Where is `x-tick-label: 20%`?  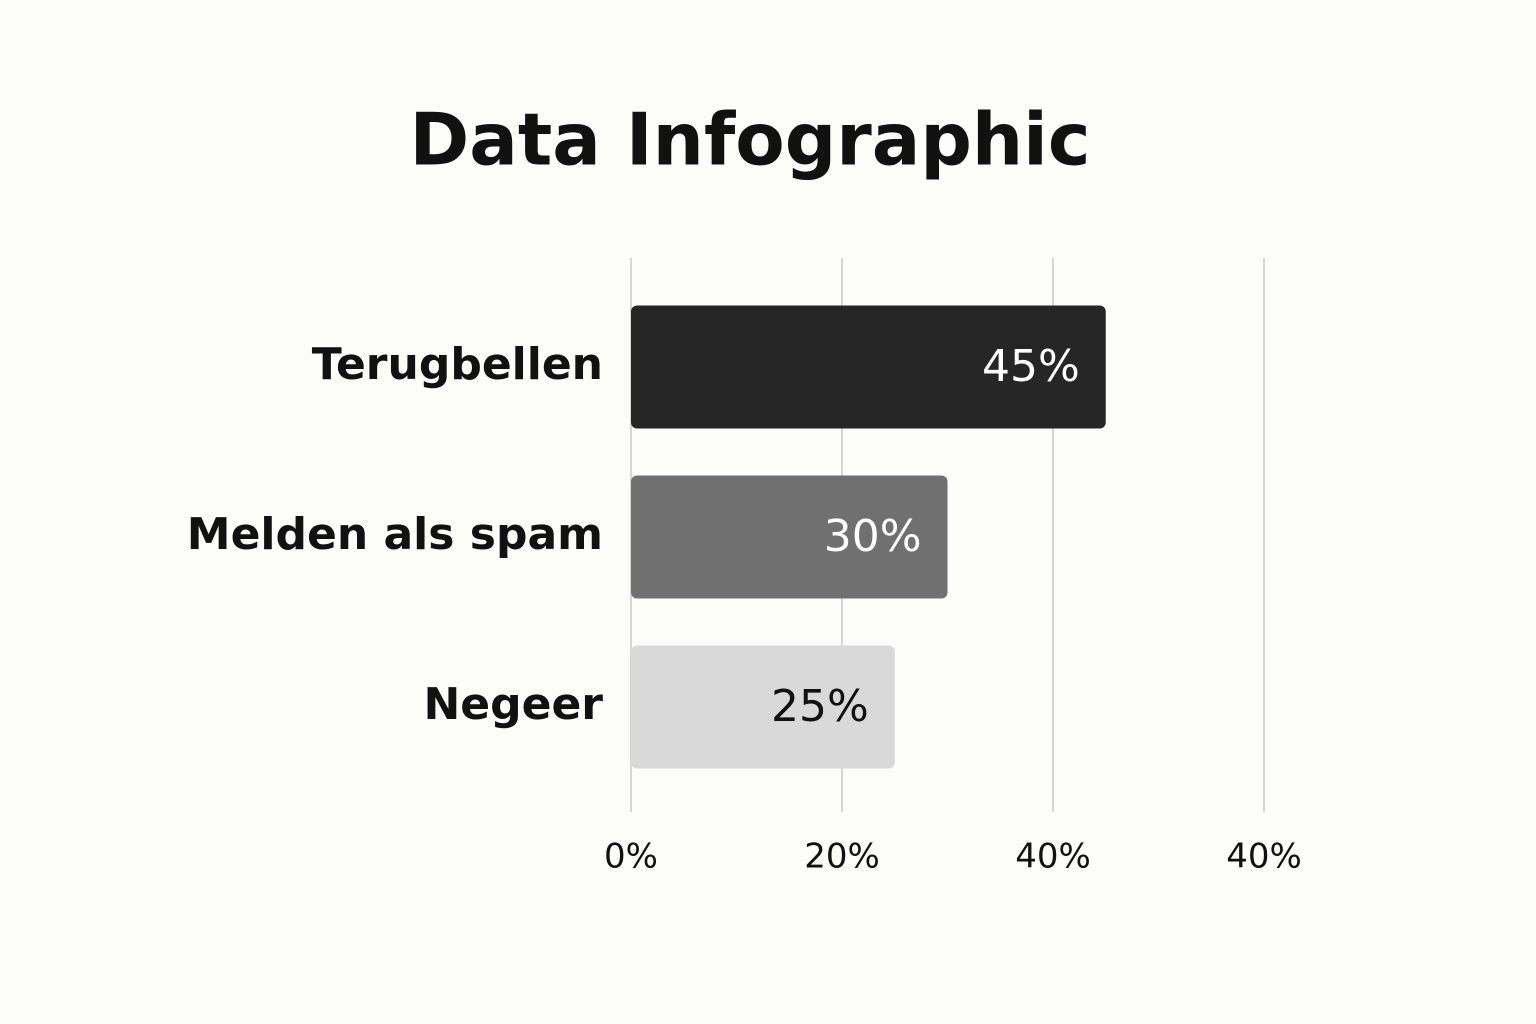
x-tick-label: 20% is located at coordinates (842, 857).